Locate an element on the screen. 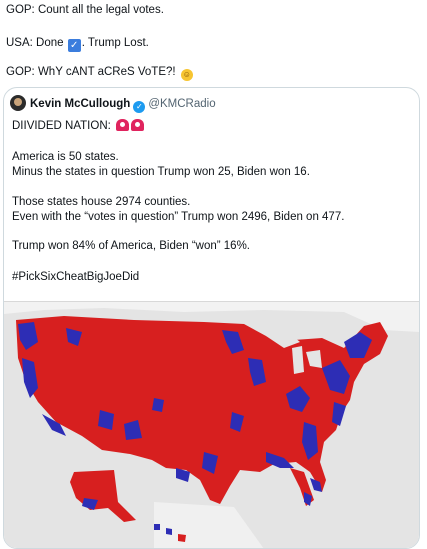 The width and height of the screenshot is (427, 549). tweet-paragraph: America is 50 states. is located at coordinates (65, 157).